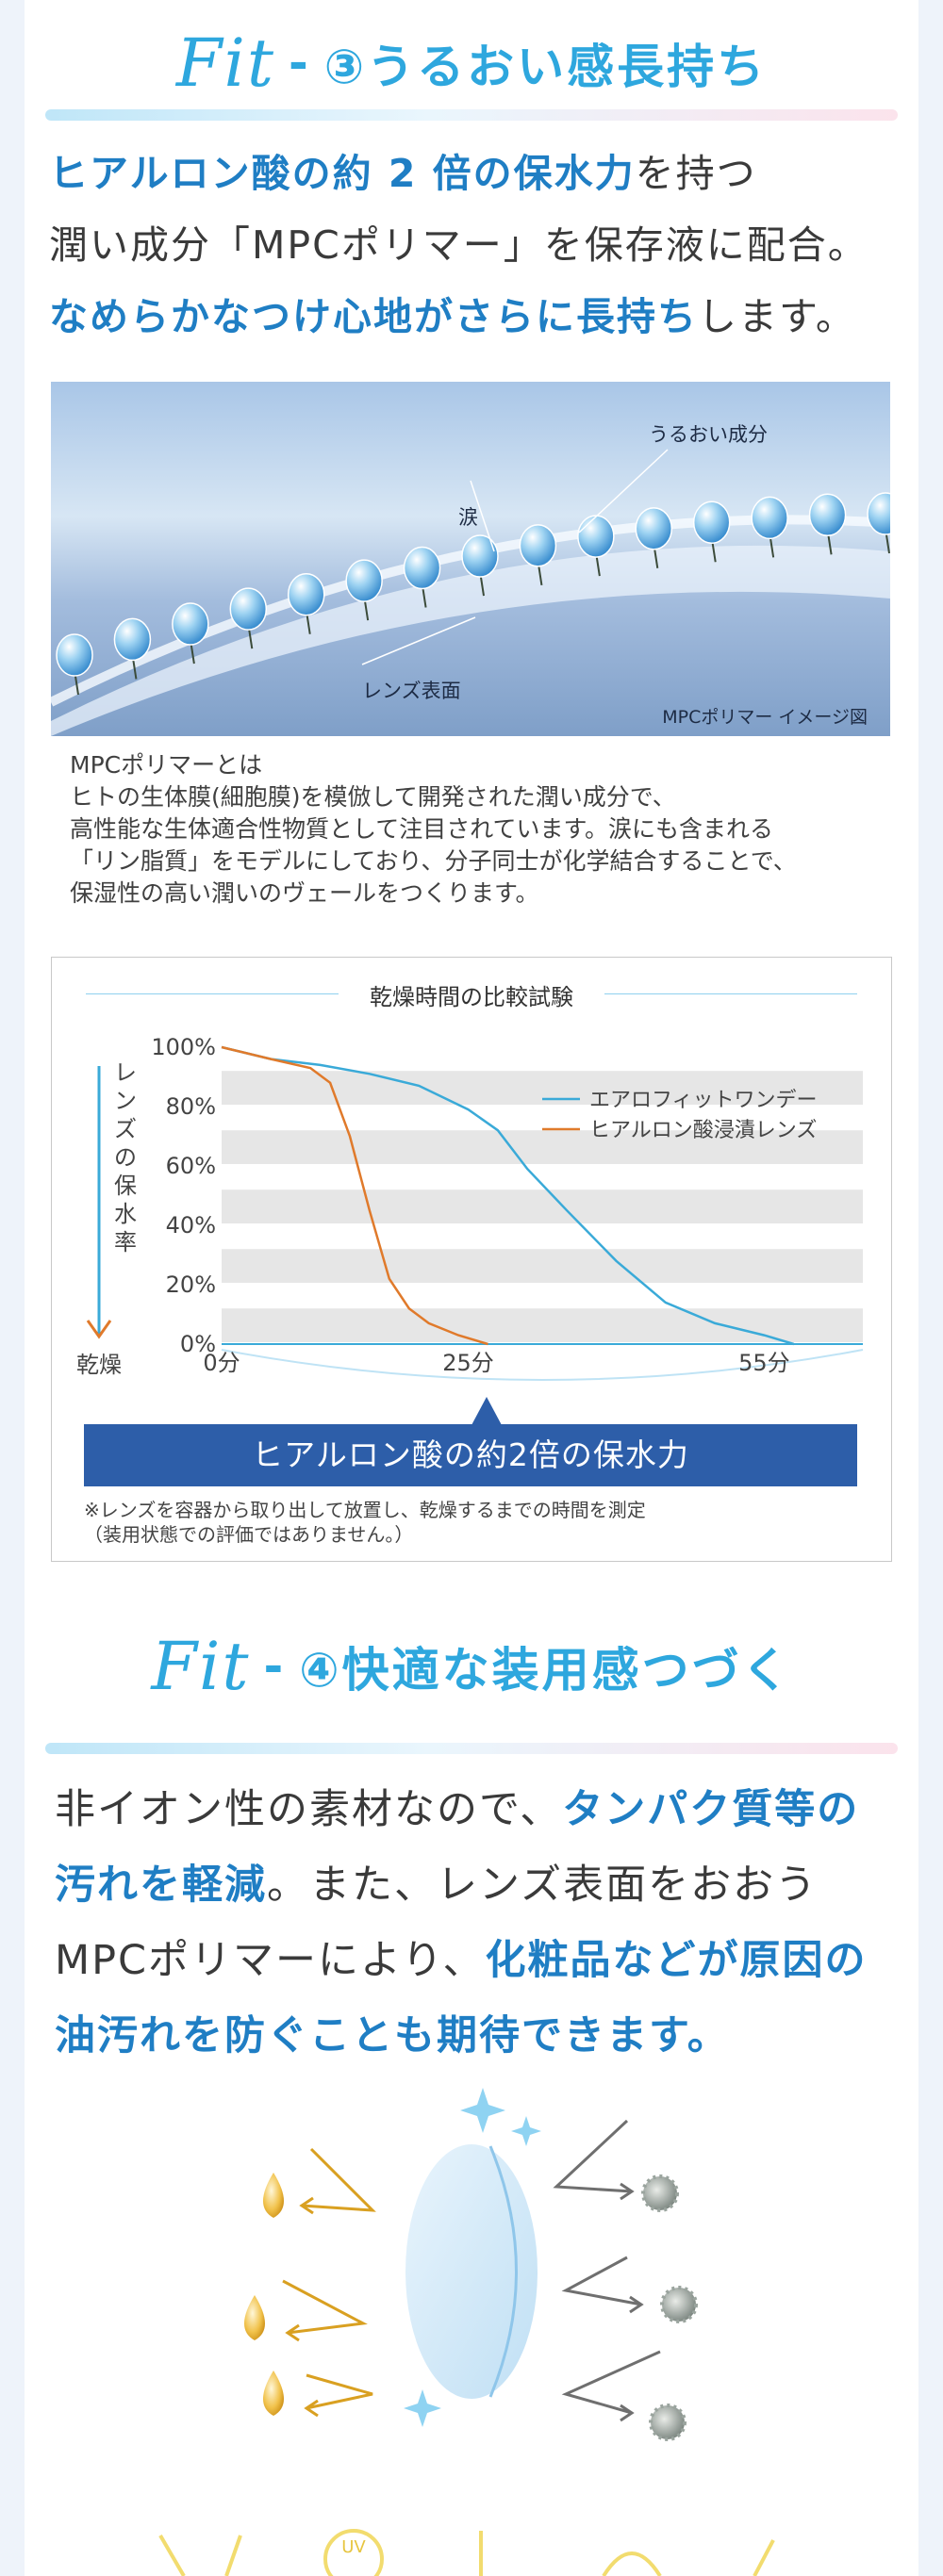 Image resolution: width=943 pixels, height=2576 pixels. Describe the element at coordinates (703, 1100) in the screenshot. I see `legend-label: エアロフィットワンデー` at that location.